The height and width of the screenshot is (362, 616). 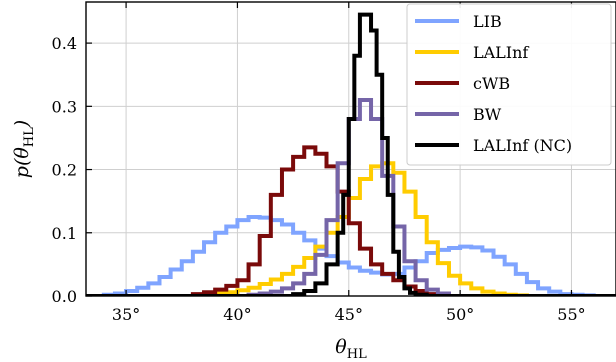 I want to click on legend-label: cWB, so click(x=491, y=83).